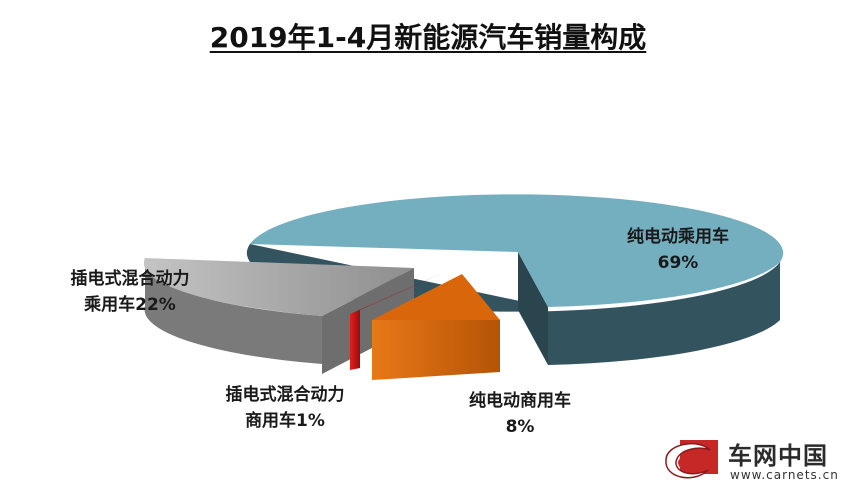 This screenshot has height=494, width=856. Describe the element at coordinates (279, 287) in the screenshot. I see `slice-phev-passenger` at that location.